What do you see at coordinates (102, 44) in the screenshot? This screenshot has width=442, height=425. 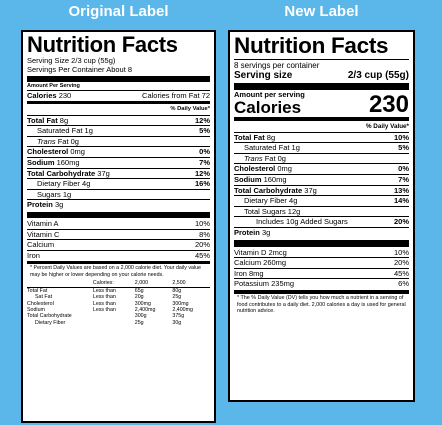 I see `original-title: Nutrition Facts` at bounding box center [102, 44].